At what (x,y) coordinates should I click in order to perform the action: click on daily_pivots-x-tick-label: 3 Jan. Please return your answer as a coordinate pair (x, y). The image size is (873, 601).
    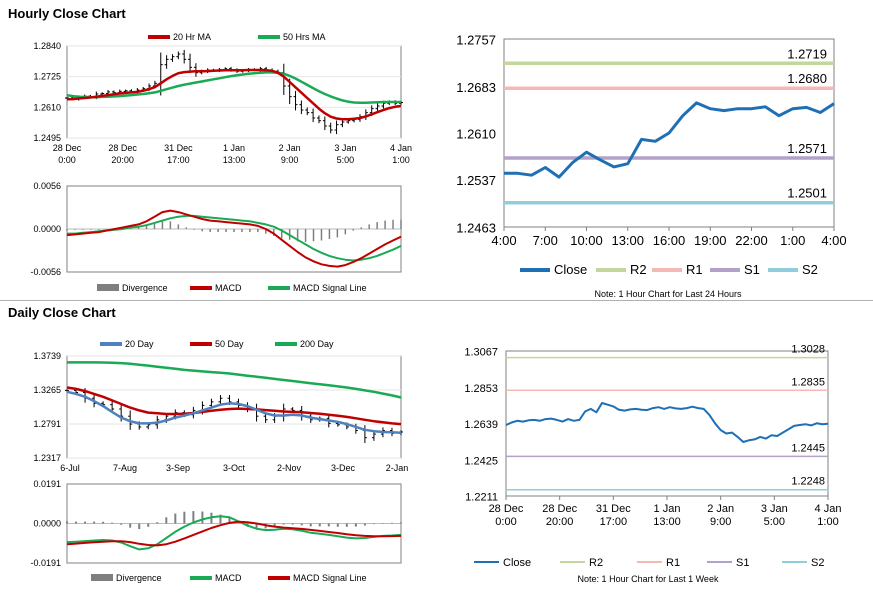
    Looking at the image, I should click on (774, 509).